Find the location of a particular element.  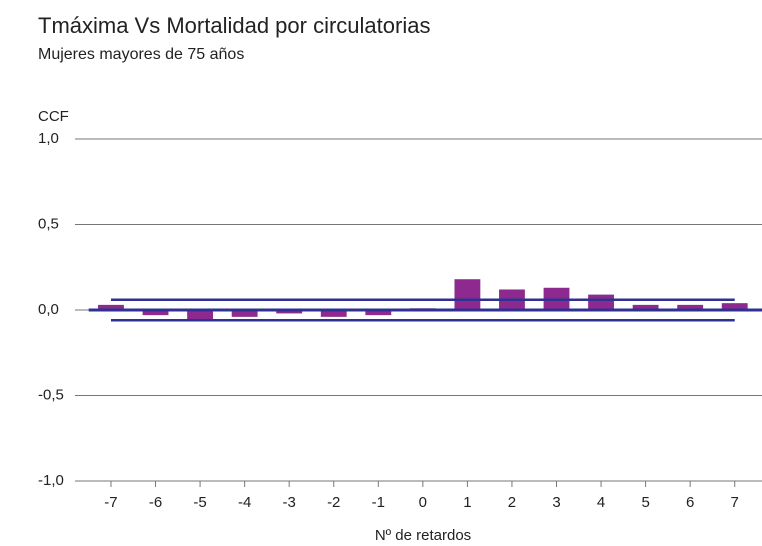

x-tick-label: -4 is located at coordinates (244, 502).